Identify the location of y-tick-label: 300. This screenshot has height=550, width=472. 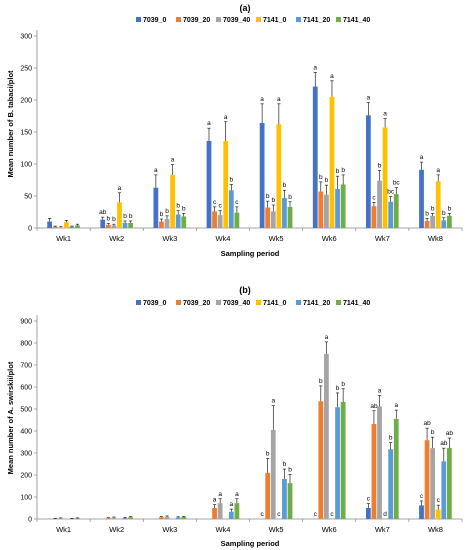
(26, 37).